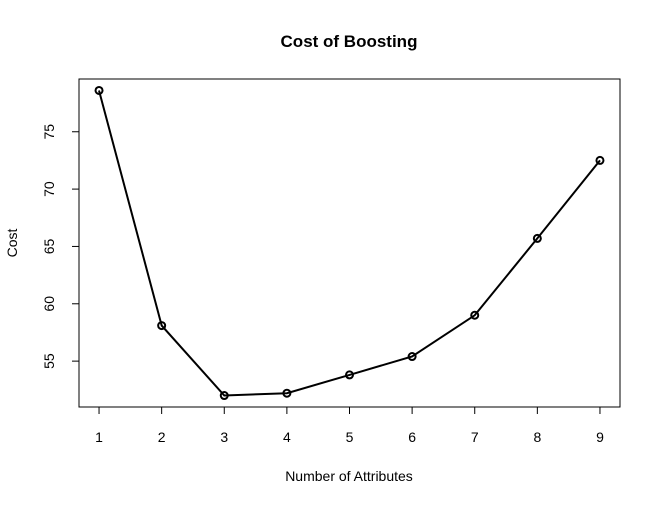 The height and width of the screenshot is (505, 660). Describe the element at coordinates (49, 246) in the screenshot. I see `y-tick-label: 65` at that location.